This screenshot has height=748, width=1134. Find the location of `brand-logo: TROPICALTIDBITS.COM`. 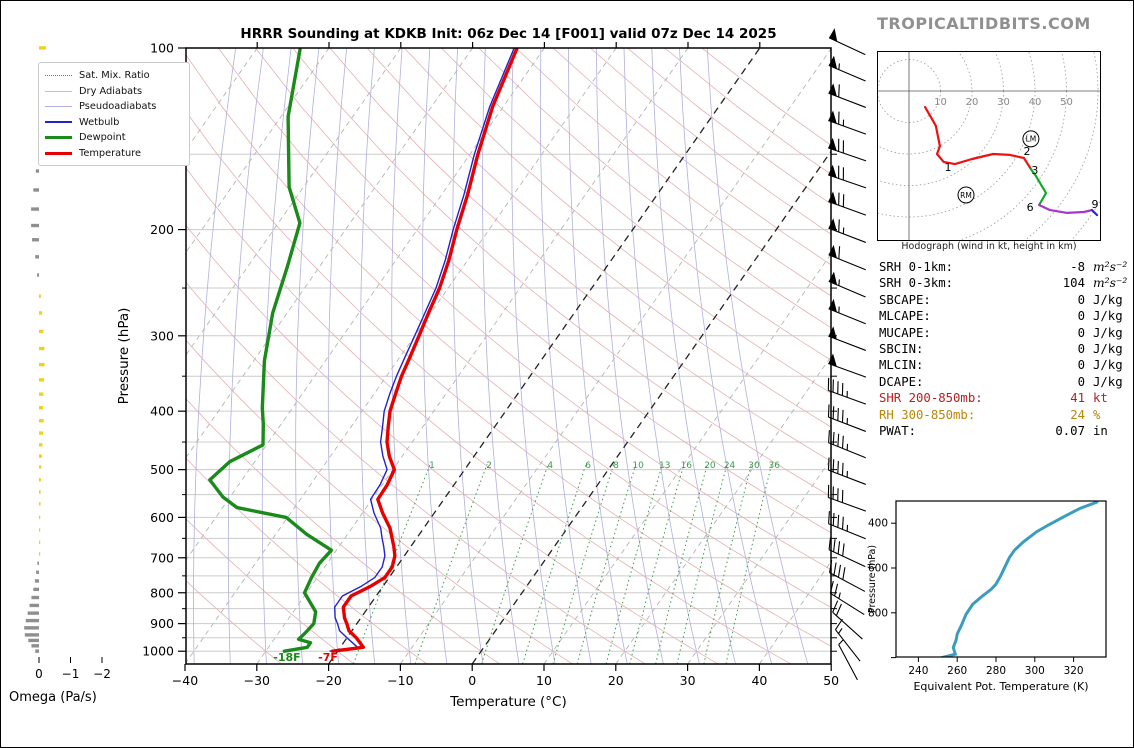

brand-logo: TROPICALTIDBITS.COM is located at coordinates (984, 23).